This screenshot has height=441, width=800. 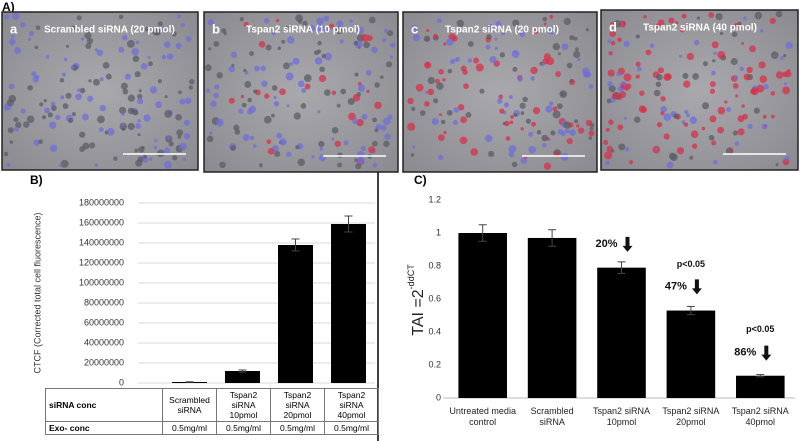 I want to click on y-tick-label: 0, so click(x=438, y=397).